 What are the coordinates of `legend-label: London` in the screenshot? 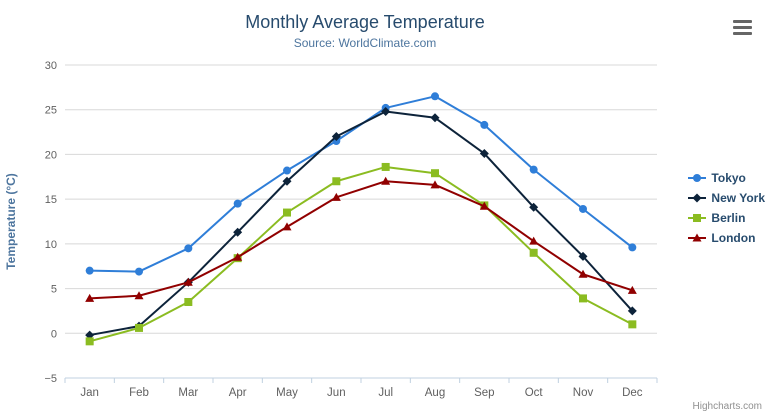 It's located at (733, 238).